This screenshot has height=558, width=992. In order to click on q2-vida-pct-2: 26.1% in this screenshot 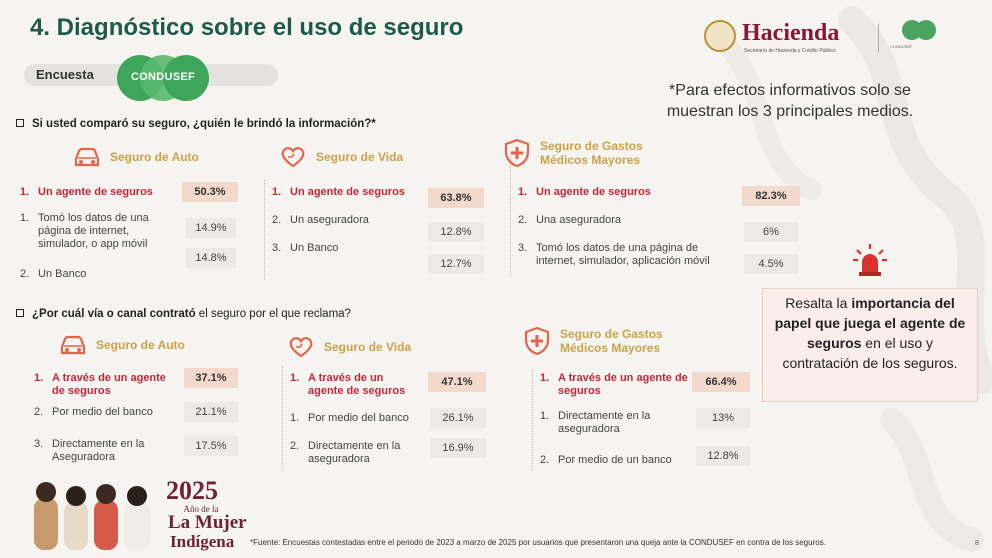, I will do `click(458, 418)`.